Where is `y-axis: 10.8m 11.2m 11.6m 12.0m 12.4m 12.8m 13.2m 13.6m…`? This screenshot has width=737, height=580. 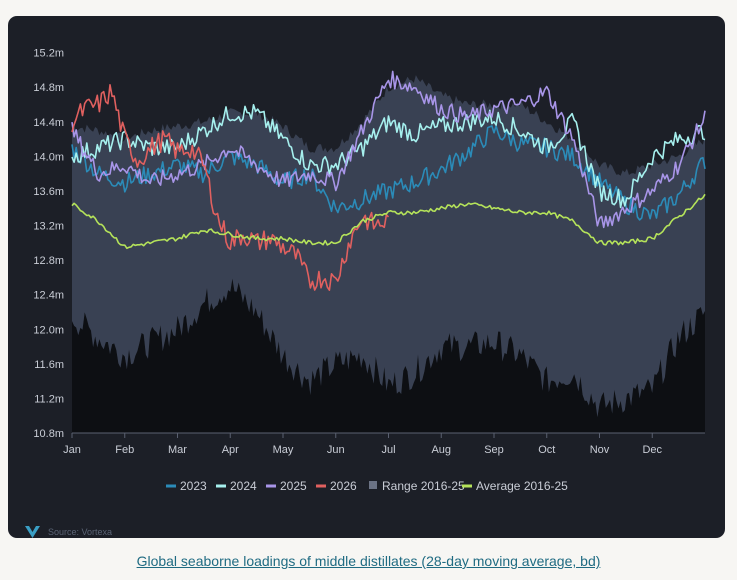 y-axis: 10.8m 11.2m 11.6m 12.0m 12.4m 12.8m 13.2m 13.6m… is located at coordinates (48, 244).